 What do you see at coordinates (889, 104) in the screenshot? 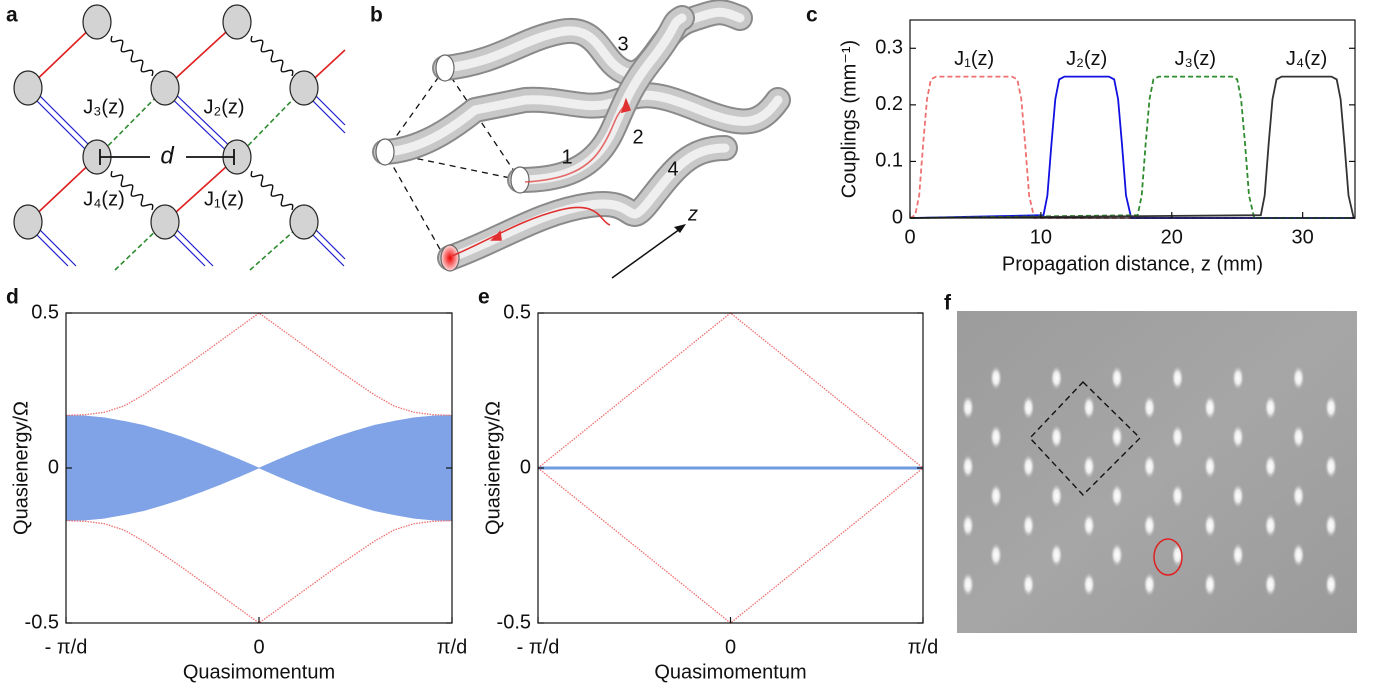
I see `y-tick-label: 0.2` at bounding box center [889, 104].